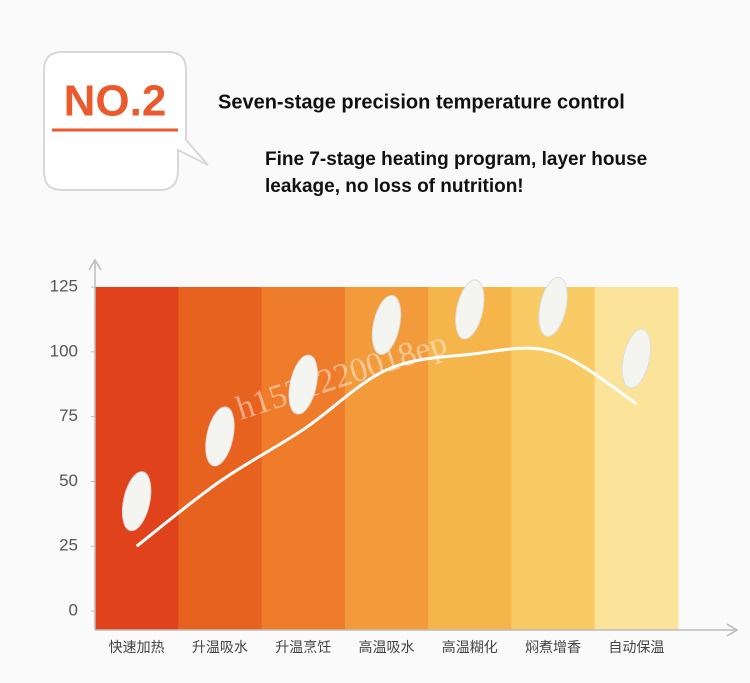 This screenshot has width=750, height=683. I want to click on x-tick-label: 升温烹饪, so click(303, 647).